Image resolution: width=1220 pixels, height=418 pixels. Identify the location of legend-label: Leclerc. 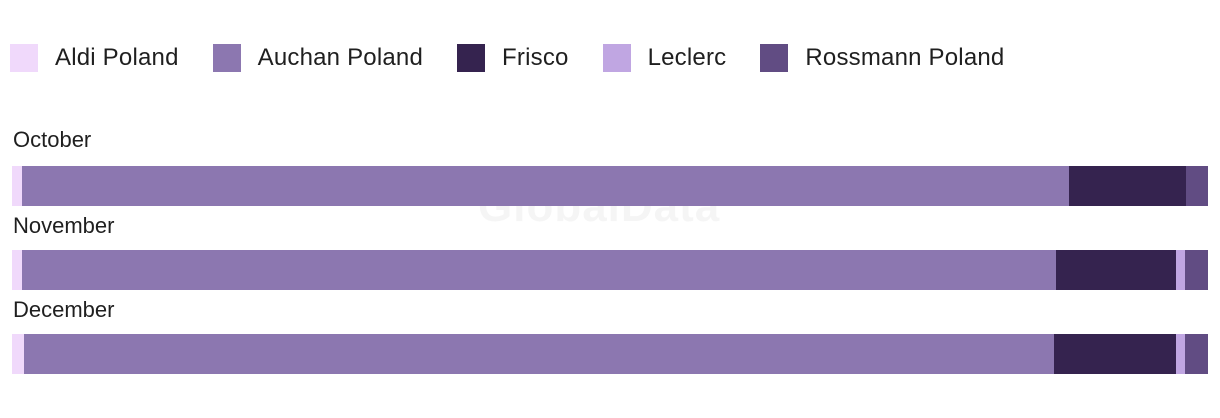
(687, 57).